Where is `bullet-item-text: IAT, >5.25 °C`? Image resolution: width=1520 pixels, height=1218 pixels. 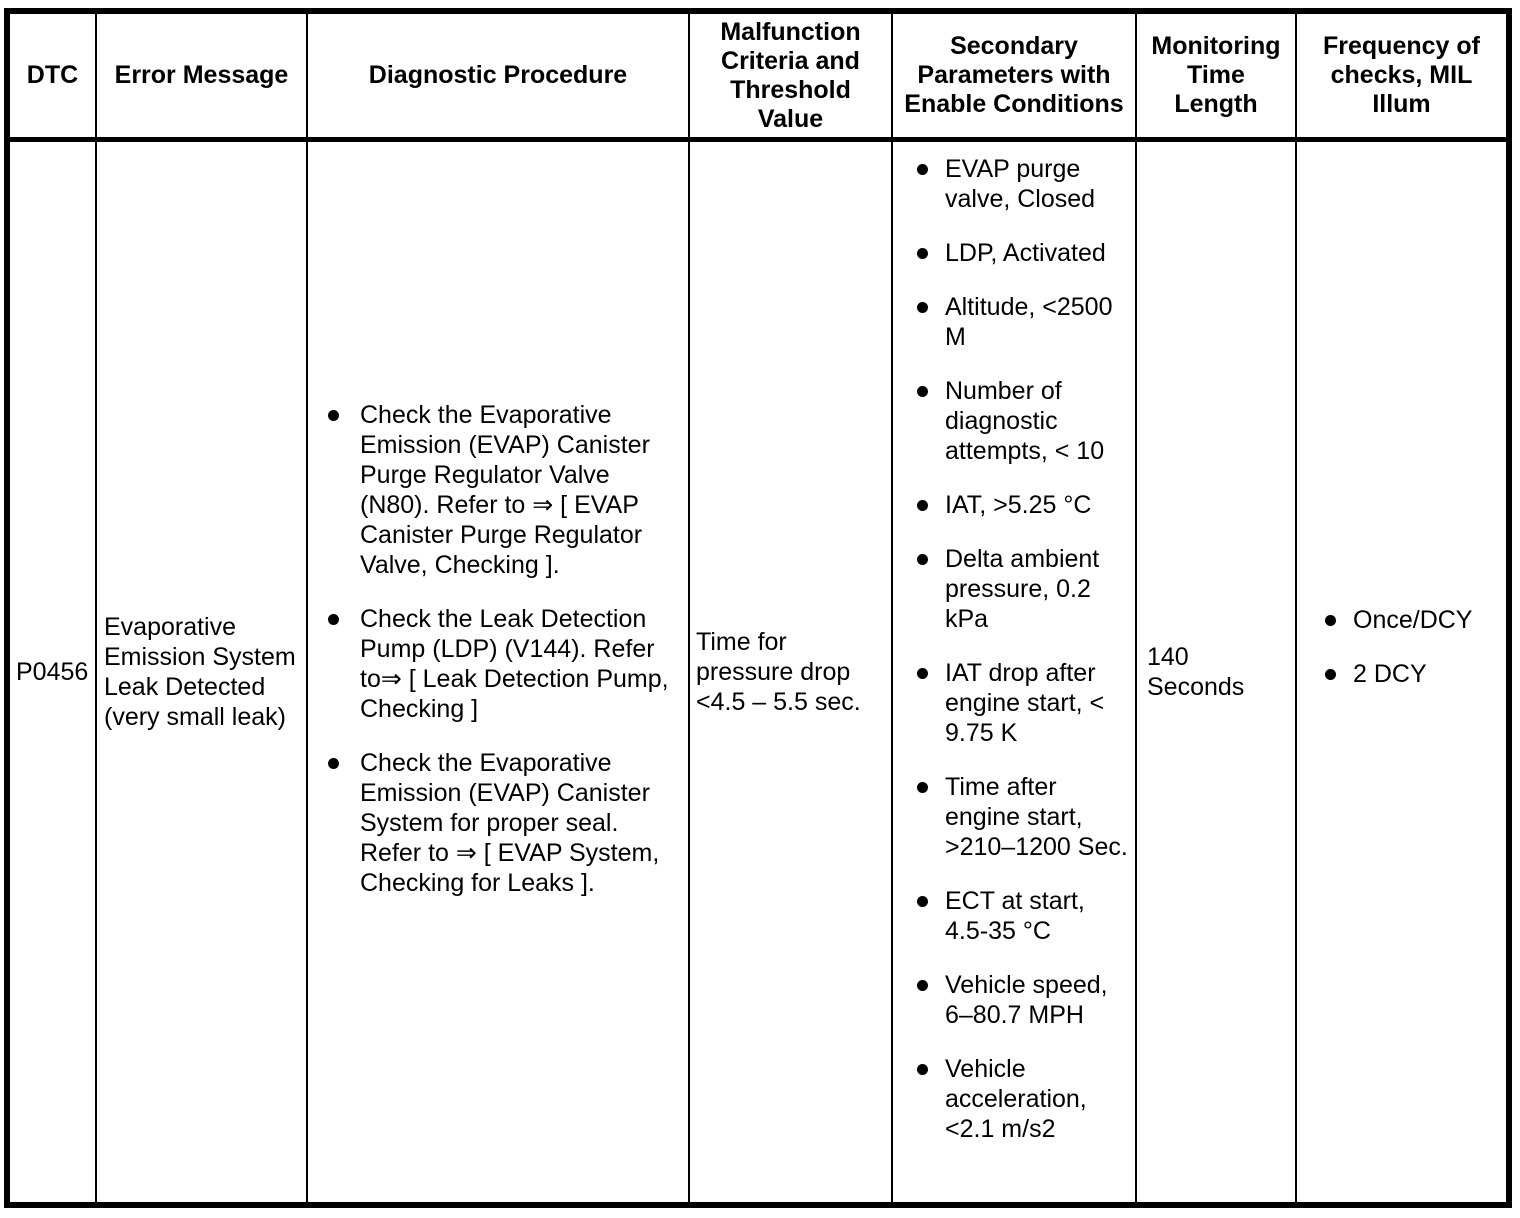 bullet-item-text: IAT, >5.25 °C is located at coordinates (1018, 505).